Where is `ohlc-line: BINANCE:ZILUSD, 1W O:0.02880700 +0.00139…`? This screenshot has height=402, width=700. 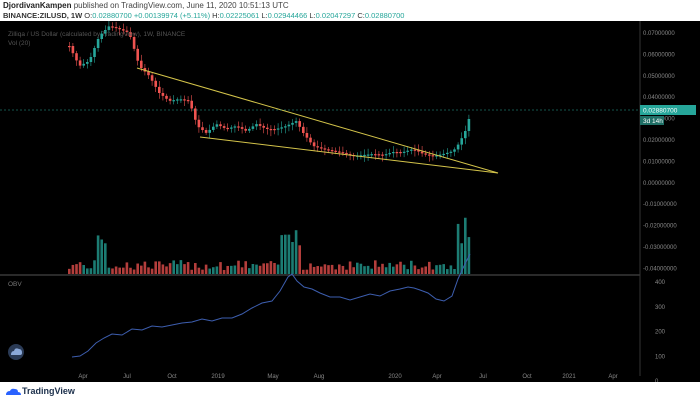
ohlc-line: BINANCE:ZILUSD, 1W O:0.02880700 +0.00139… is located at coordinates (203, 15).